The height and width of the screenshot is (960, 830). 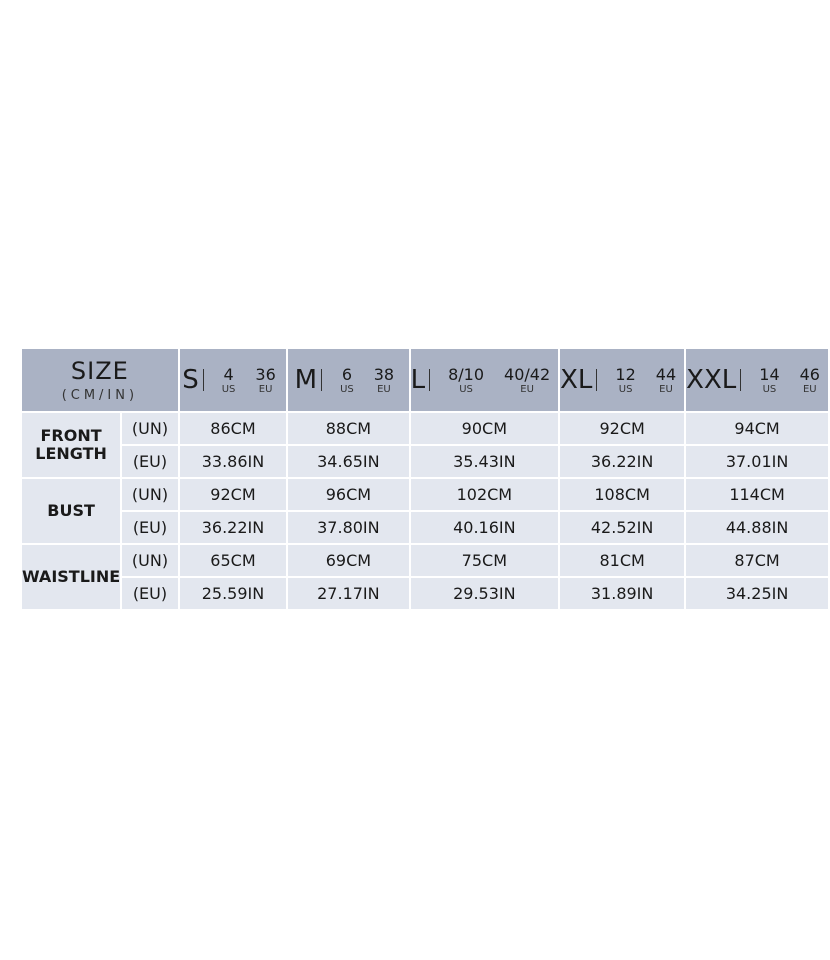 What do you see at coordinates (769, 374) in the screenshot?
I see `us-size-value: 14` at bounding box center [769, 374].